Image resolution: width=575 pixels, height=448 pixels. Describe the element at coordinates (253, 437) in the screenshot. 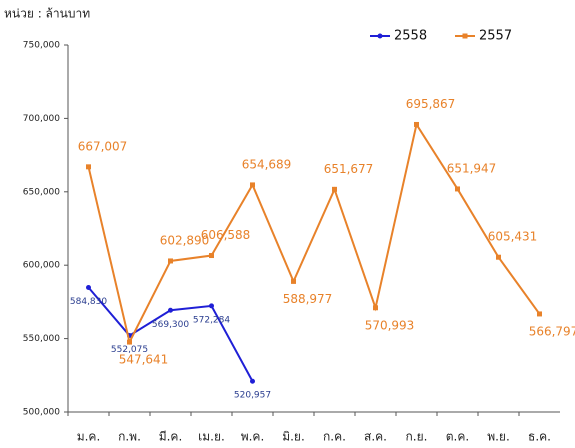

I see `x-tick-label: พ.ค.` at that location.